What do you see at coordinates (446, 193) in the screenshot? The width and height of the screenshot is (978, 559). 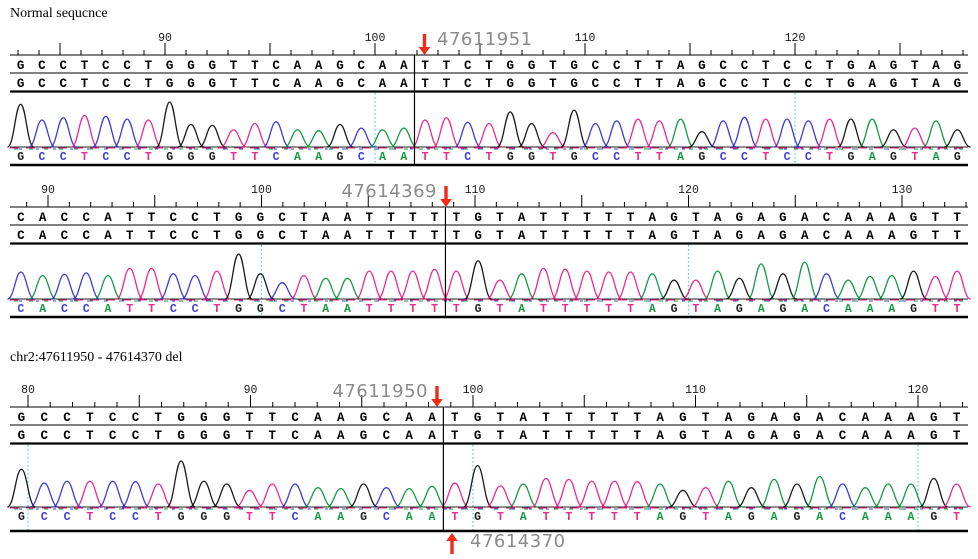 I see `breakpoint-arrow-down-icon-stem` at bounding box center [446, 193].